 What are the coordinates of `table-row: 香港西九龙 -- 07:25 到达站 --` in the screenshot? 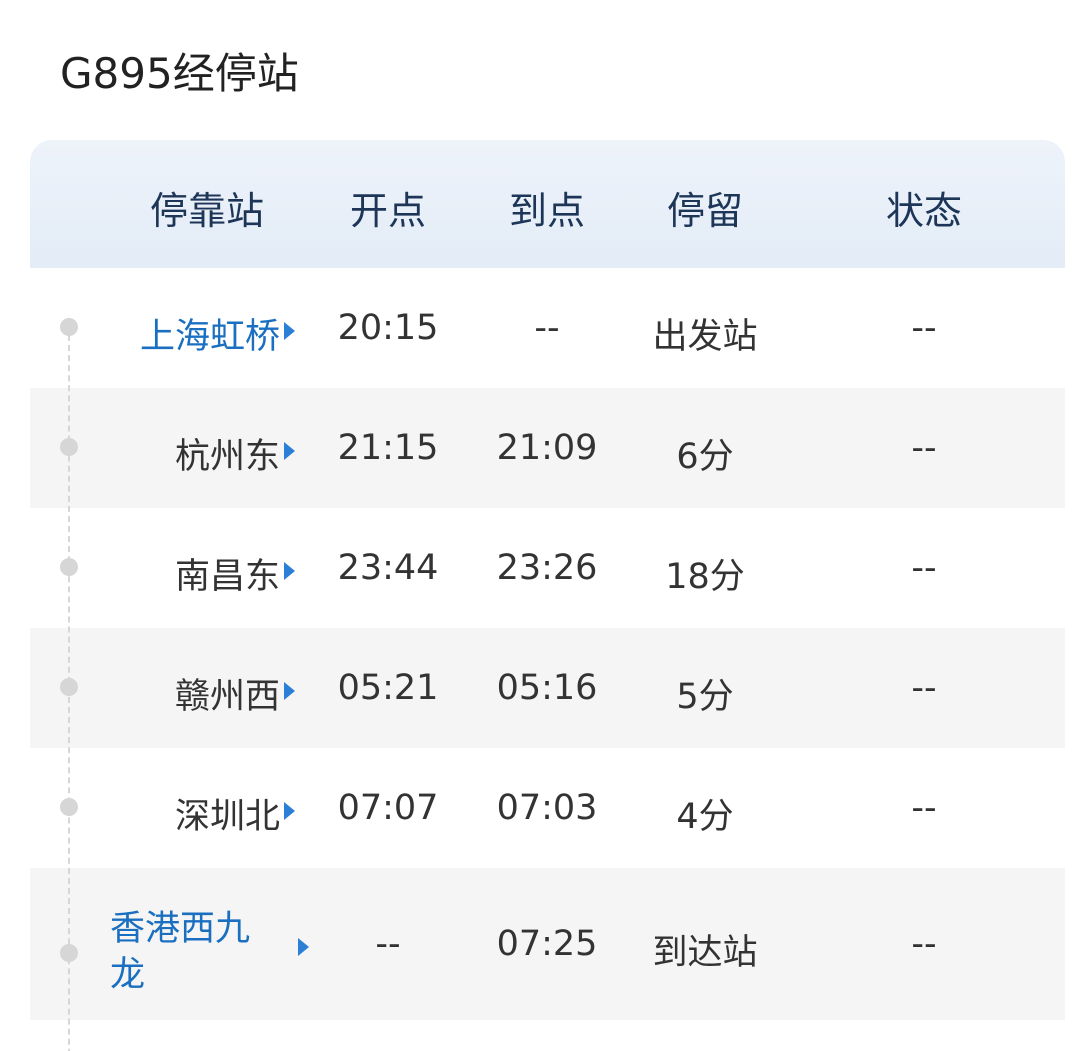 It's located at (547, 944).